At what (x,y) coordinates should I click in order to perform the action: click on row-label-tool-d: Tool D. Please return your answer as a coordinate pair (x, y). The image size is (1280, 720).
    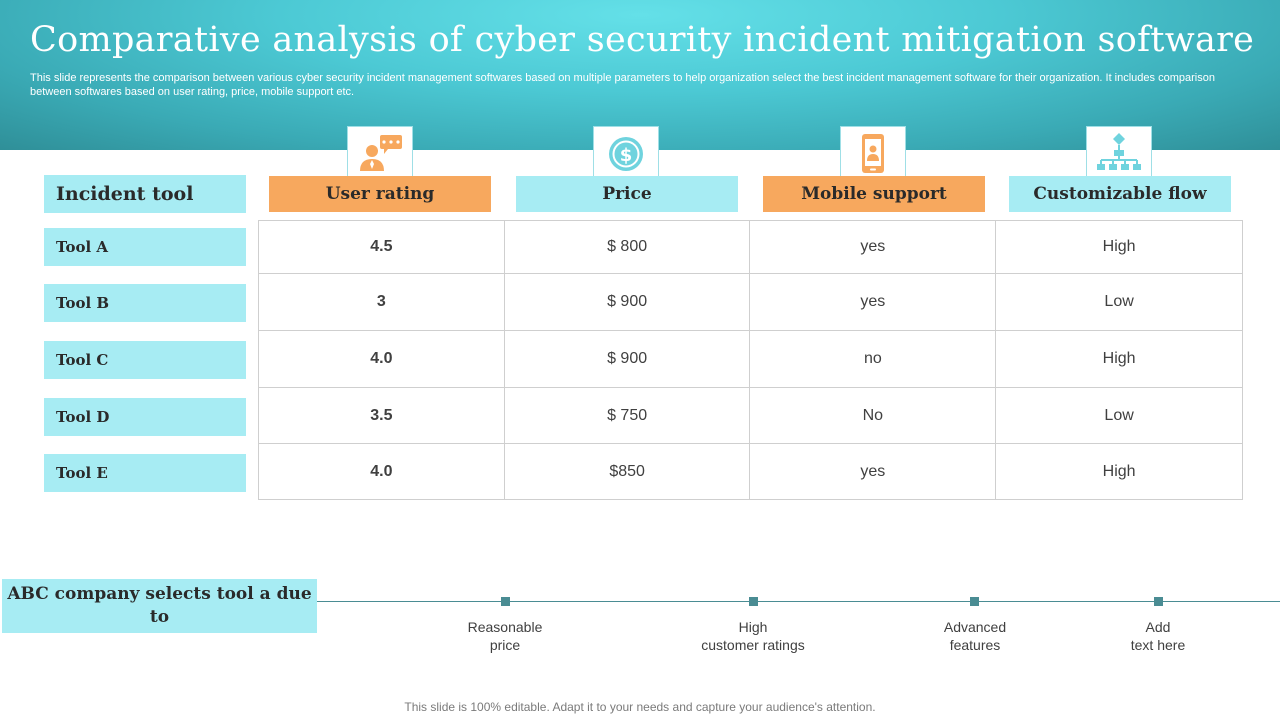
    Looking at the image, I should click on (145, 417).